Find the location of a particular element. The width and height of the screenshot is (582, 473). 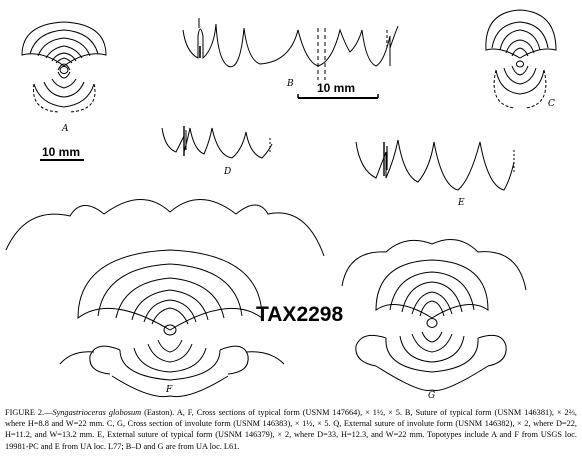

panel-e-label: E is located at coordinates (461, 203).